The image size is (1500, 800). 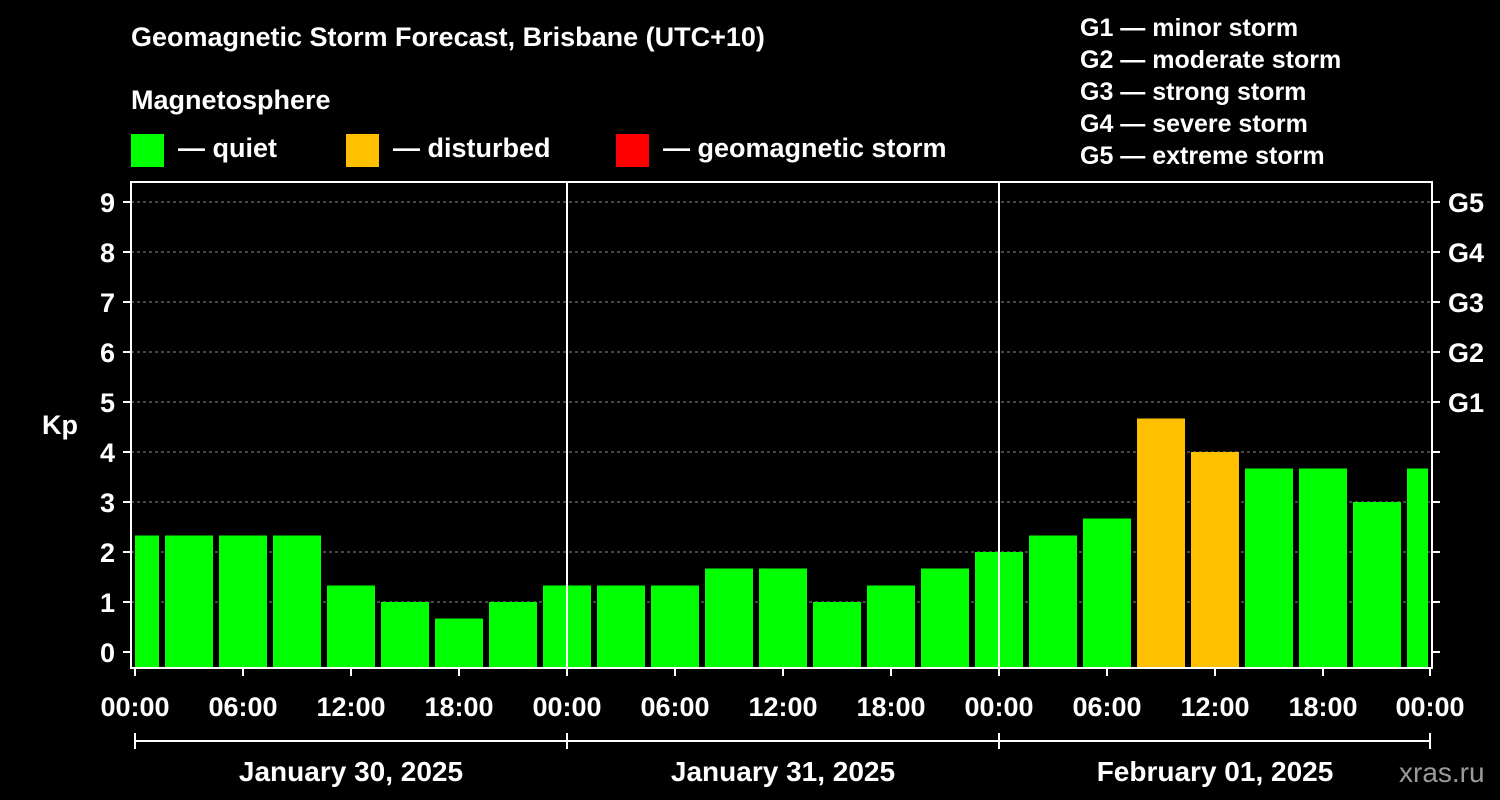 What do you see at coordinates (783, 771) in the screenshot?
I see `day-label: January 31, 2025` at bounding box center [783, 771].